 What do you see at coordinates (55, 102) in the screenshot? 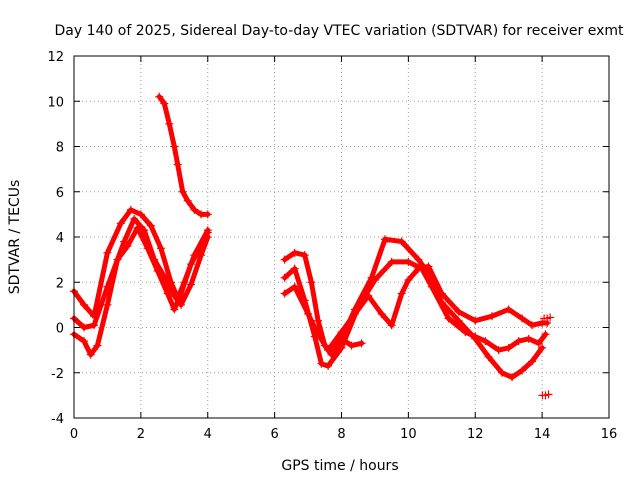
I see `y-tick-label: 10` at bounding box center [55, 102].